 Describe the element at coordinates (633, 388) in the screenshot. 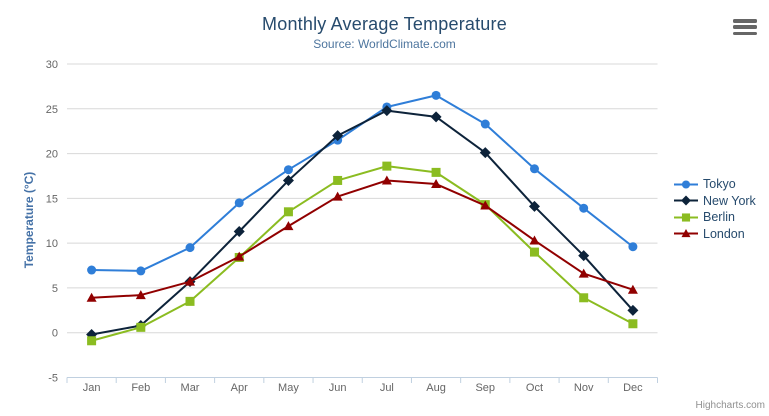

I see `x-axis-label: Dec` at that location.